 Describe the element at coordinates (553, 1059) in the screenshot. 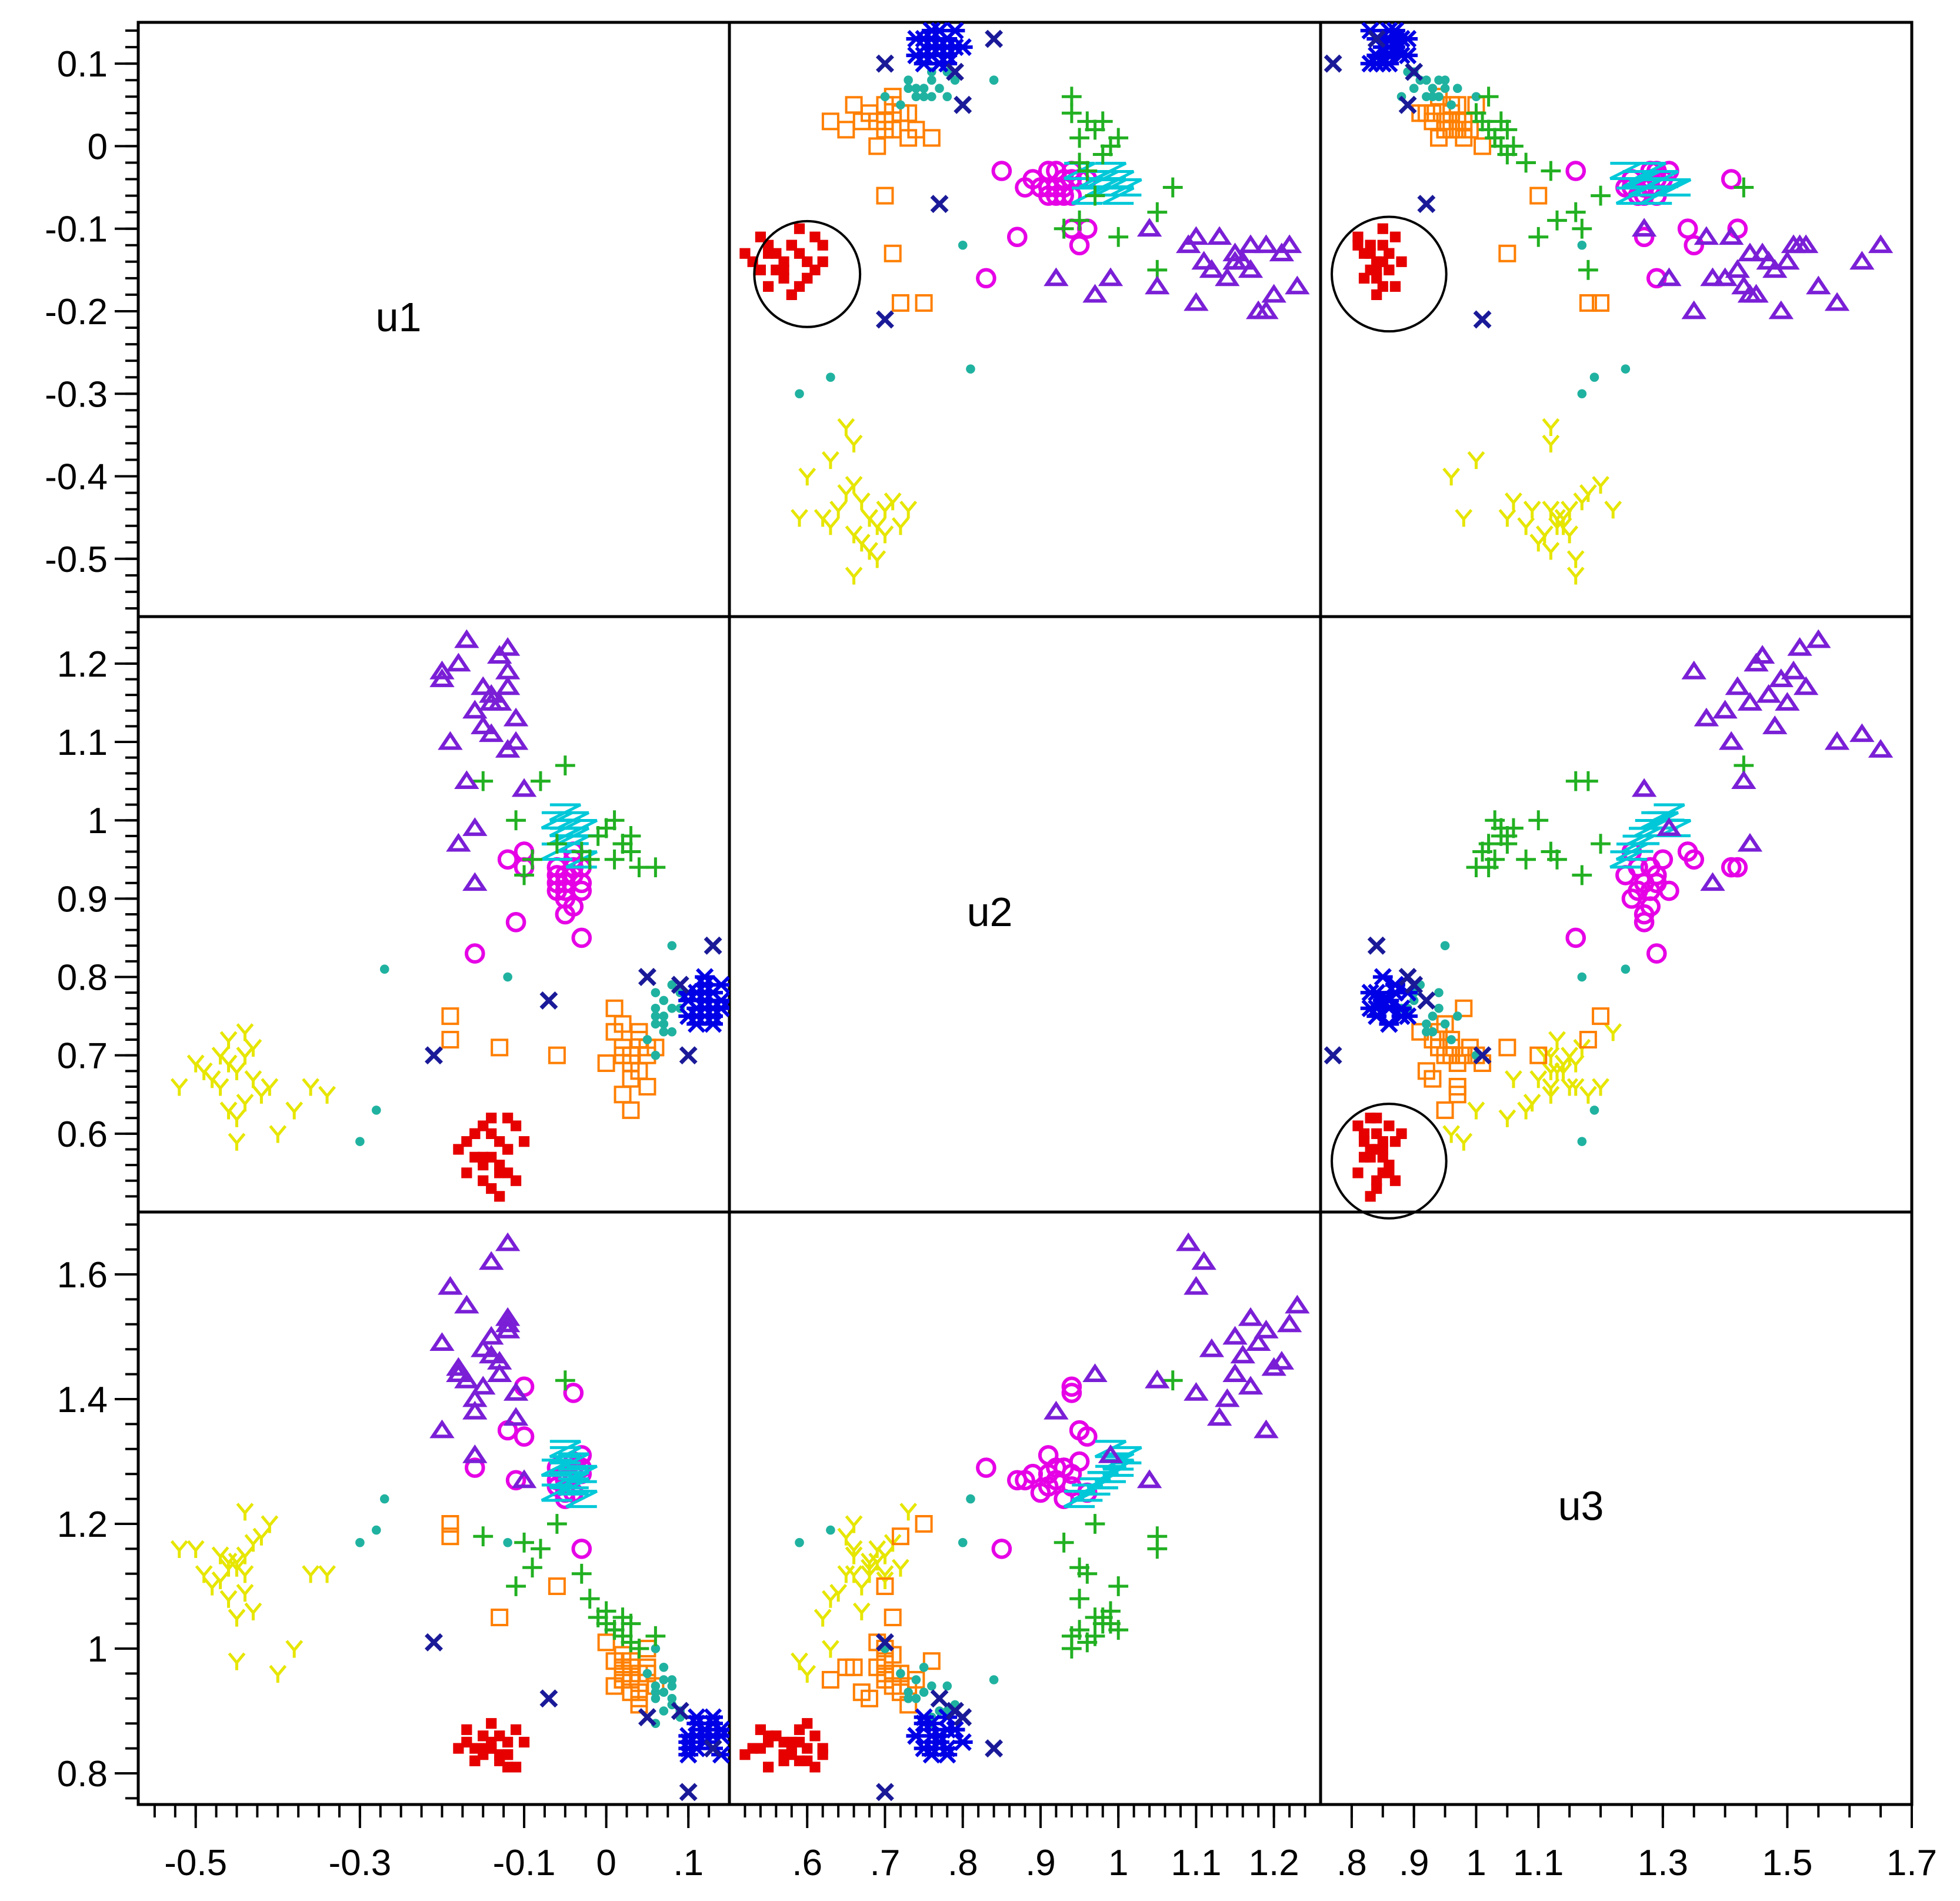

I see `series-orange` at that location.